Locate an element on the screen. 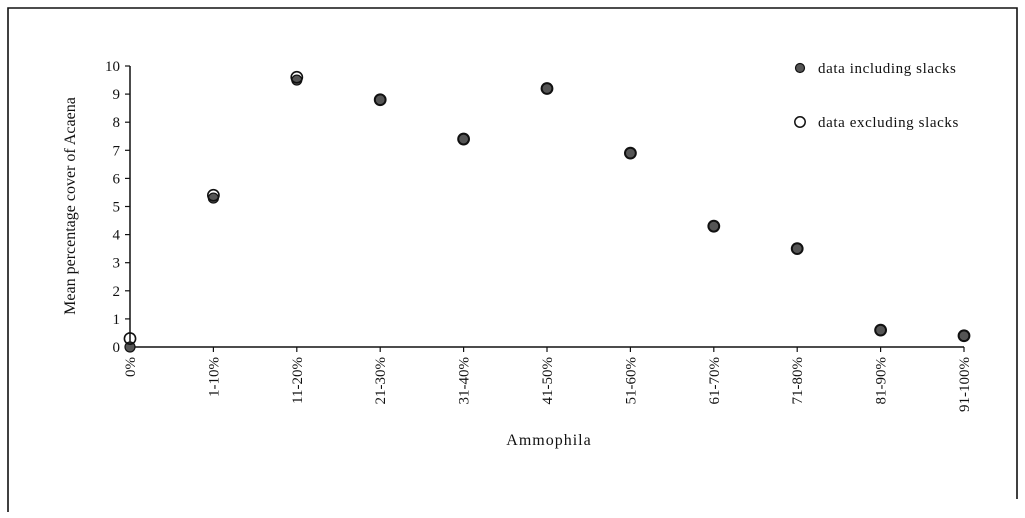 The image size is (1025, 518). x-tick-label: 41-50% is located at coordinates (548, 381).